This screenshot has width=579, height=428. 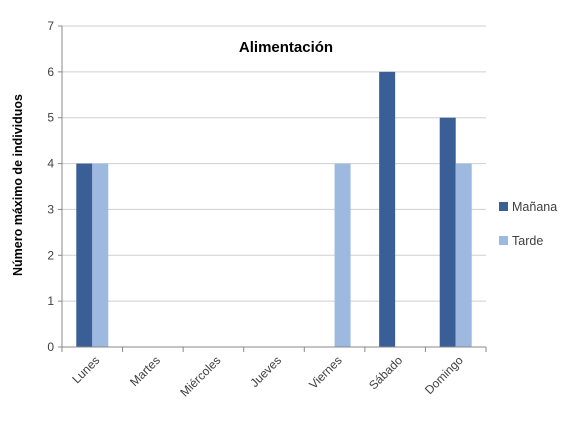 I want to click on x-tick-label: Jueves, so click(x=265, y=371).